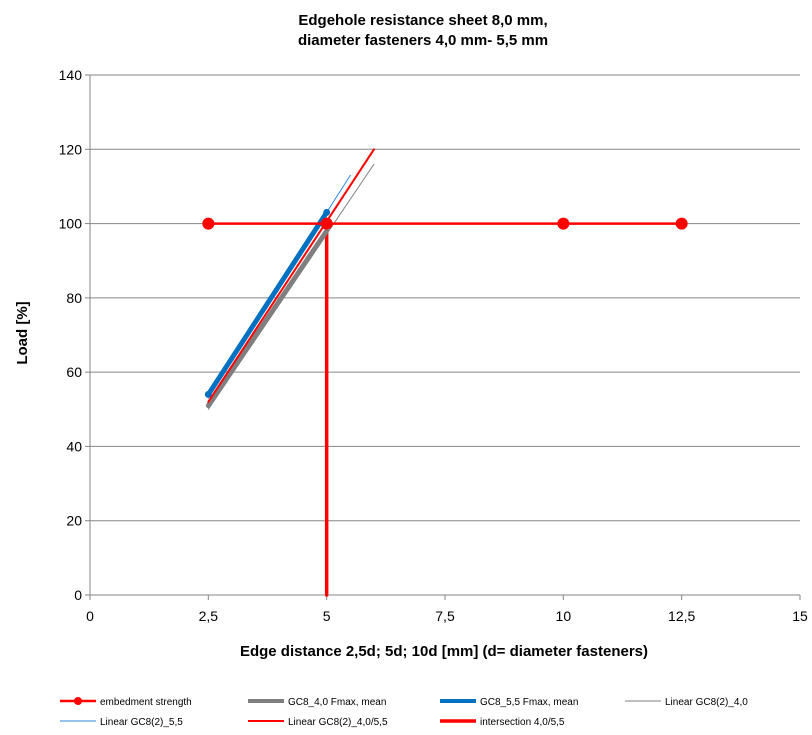  I want to click on y-tick-label: 0, so click(78, 595).